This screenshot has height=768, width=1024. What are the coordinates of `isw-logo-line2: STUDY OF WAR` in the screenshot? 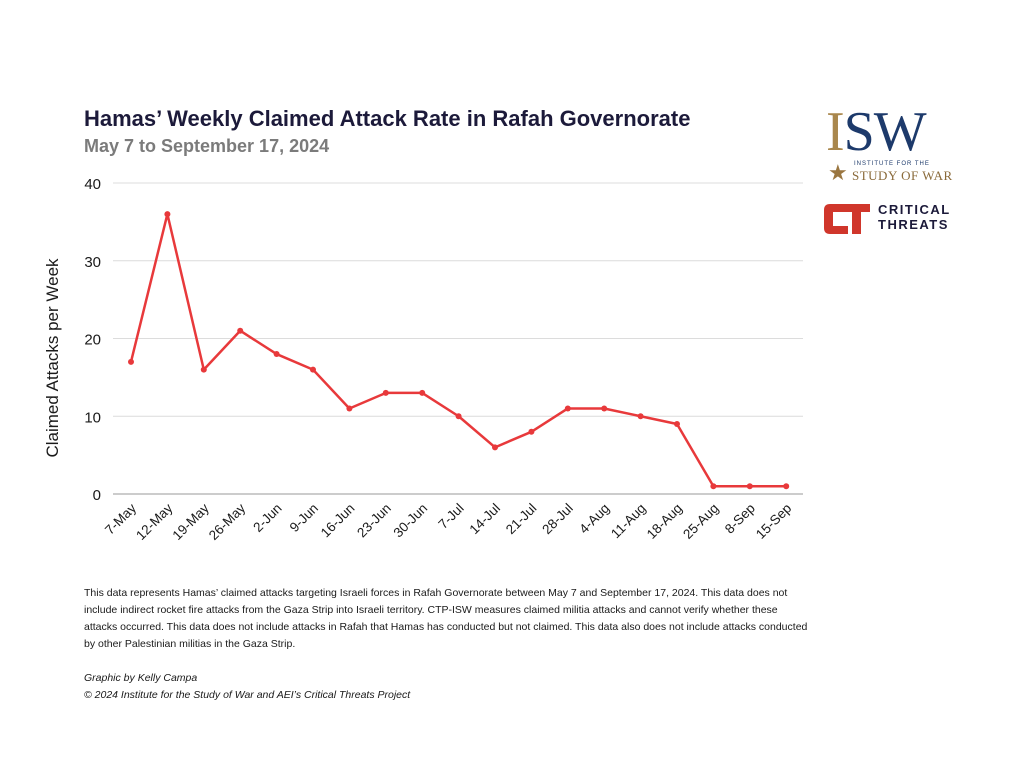 It's located at (902, 175).